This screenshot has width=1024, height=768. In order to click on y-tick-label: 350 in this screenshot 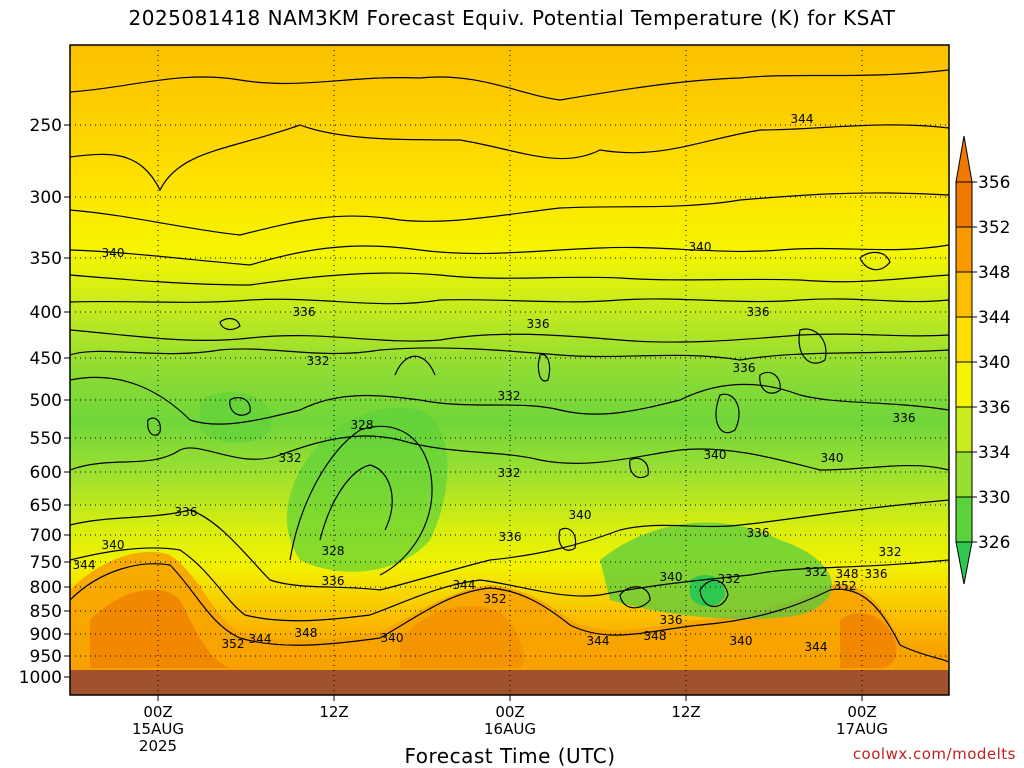, I will do `click(46, 259)`.